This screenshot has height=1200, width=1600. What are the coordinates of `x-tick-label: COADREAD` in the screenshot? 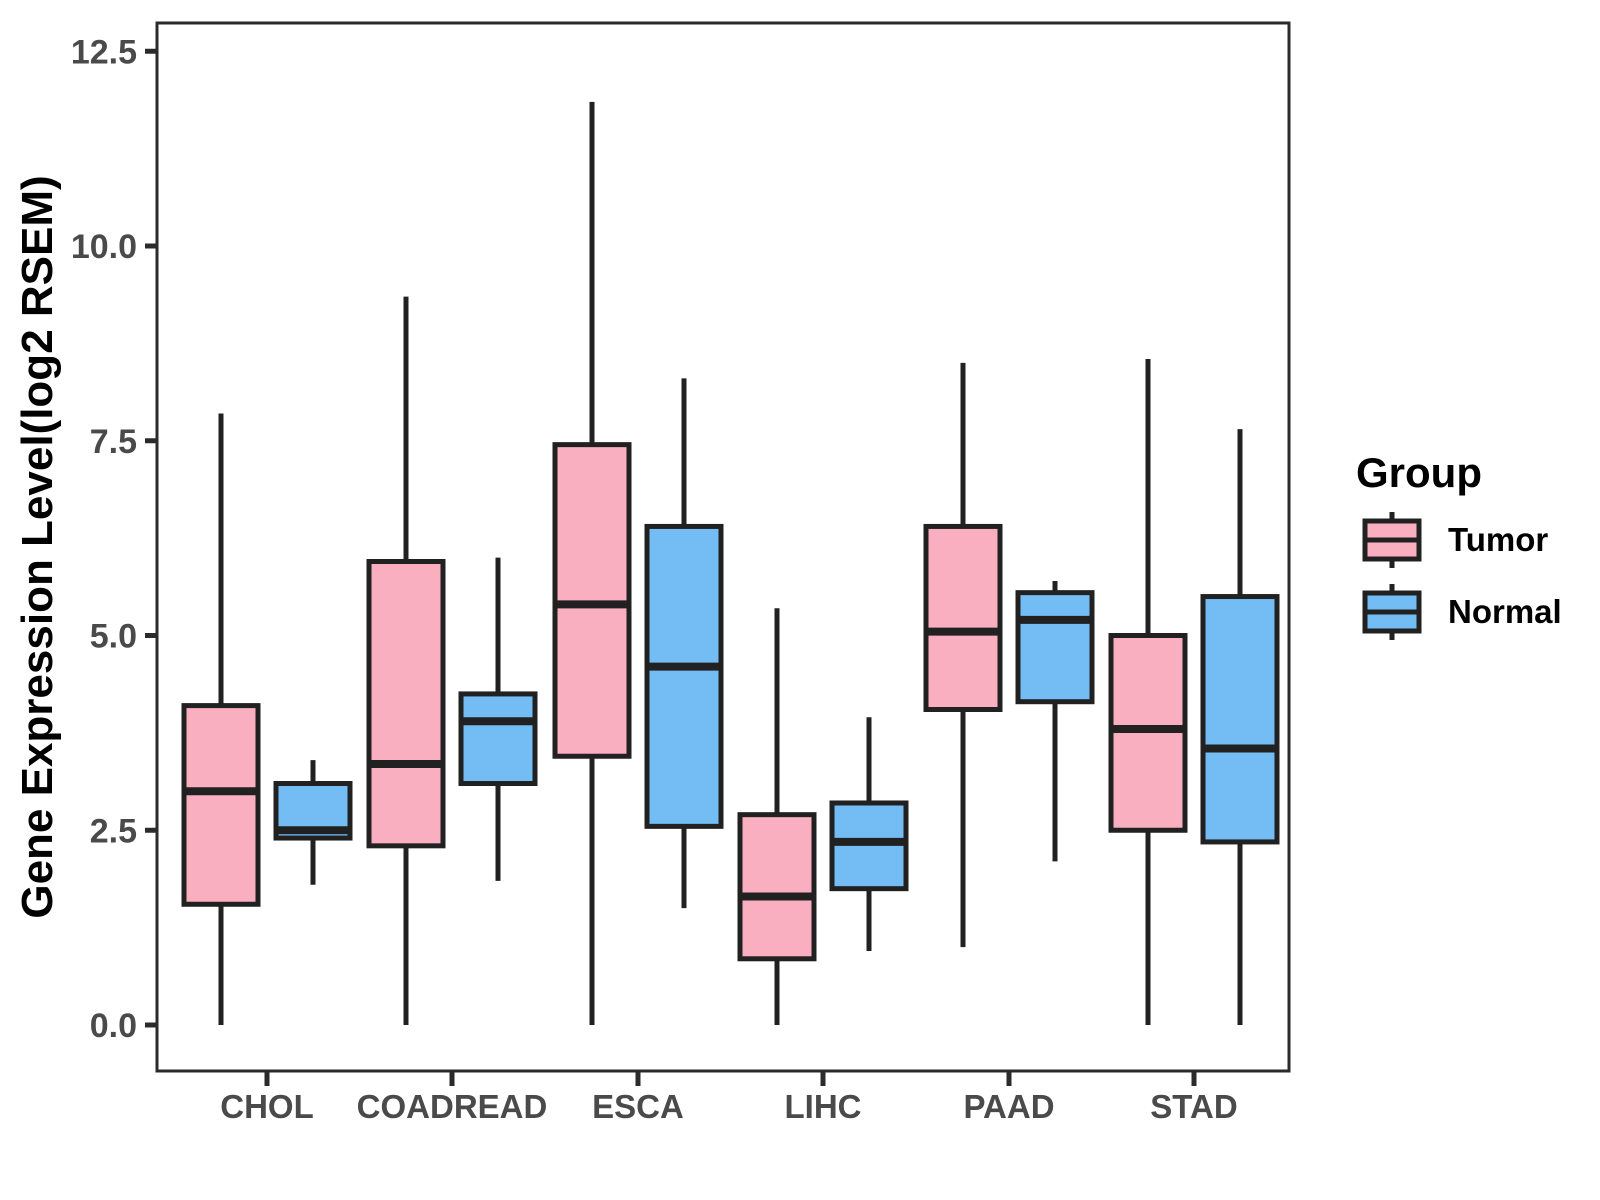 It's located at (452, 1106).